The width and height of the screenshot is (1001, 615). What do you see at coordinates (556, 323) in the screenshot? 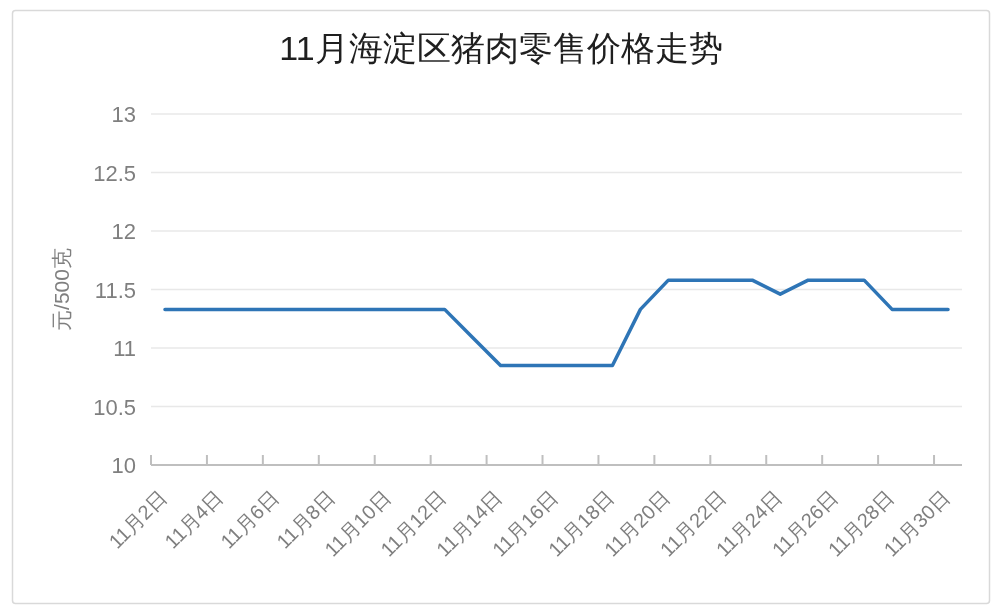
I see `line-series` at bounding box center [556, 323].